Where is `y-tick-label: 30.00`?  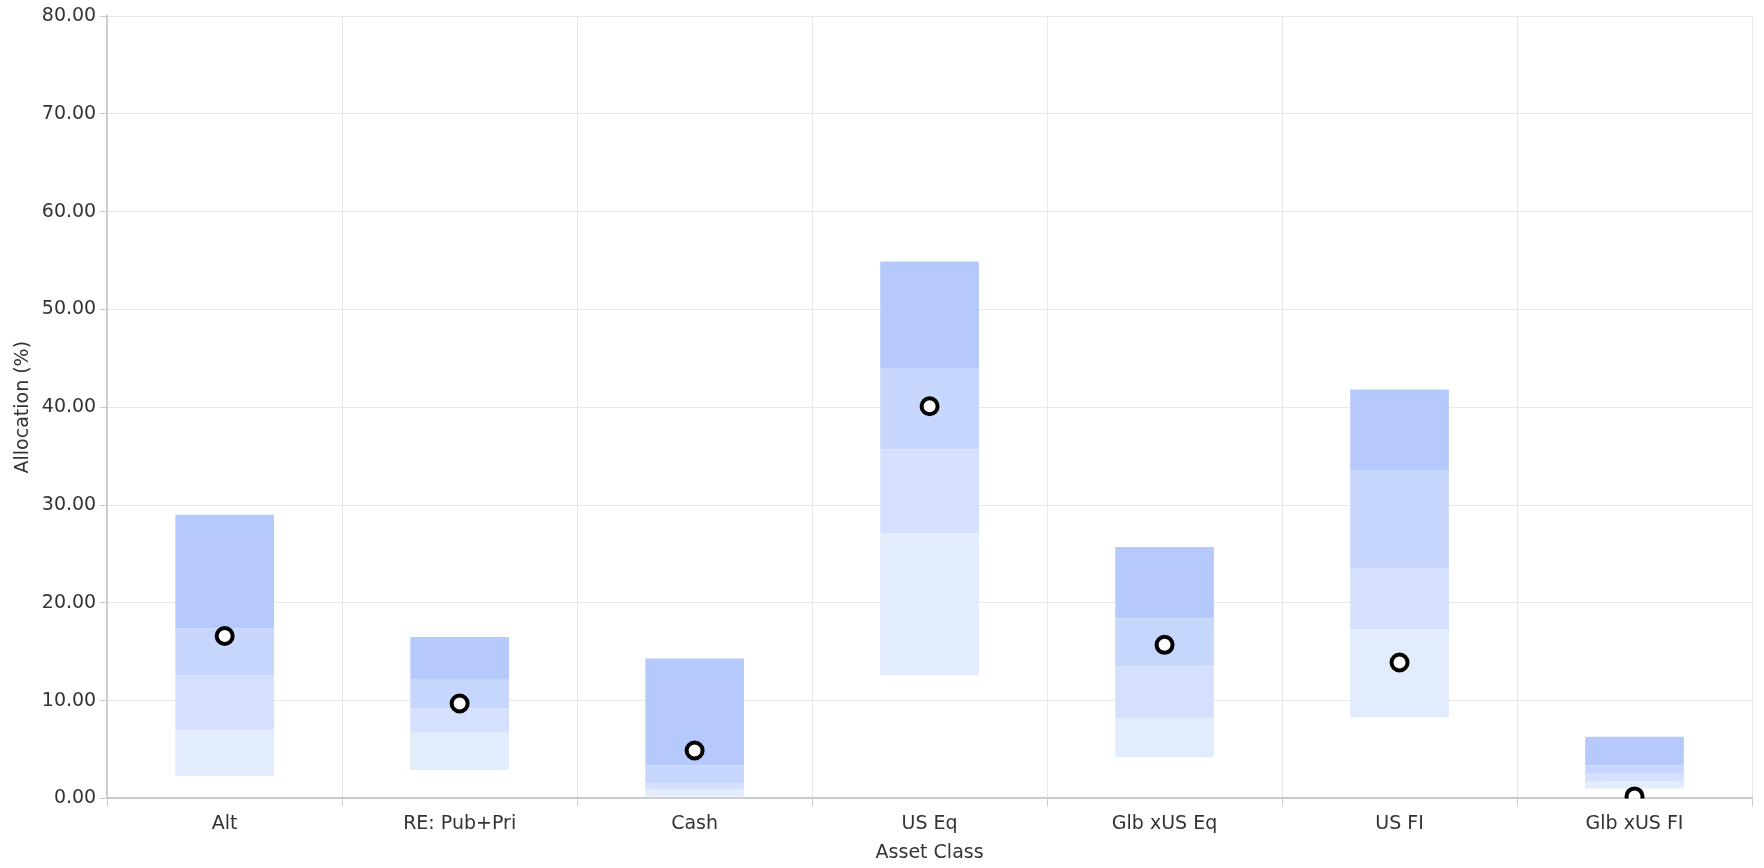
y-tick-label: 30.00 is located at coordinates (69, 502).